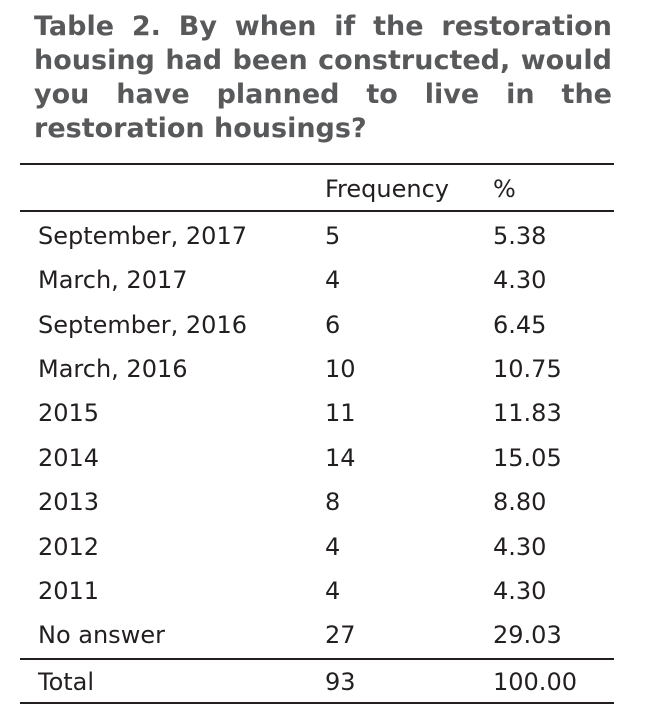 The width and height of the screenshot is (653, 724). I want to click on table-top-rule, so click(317, 164).